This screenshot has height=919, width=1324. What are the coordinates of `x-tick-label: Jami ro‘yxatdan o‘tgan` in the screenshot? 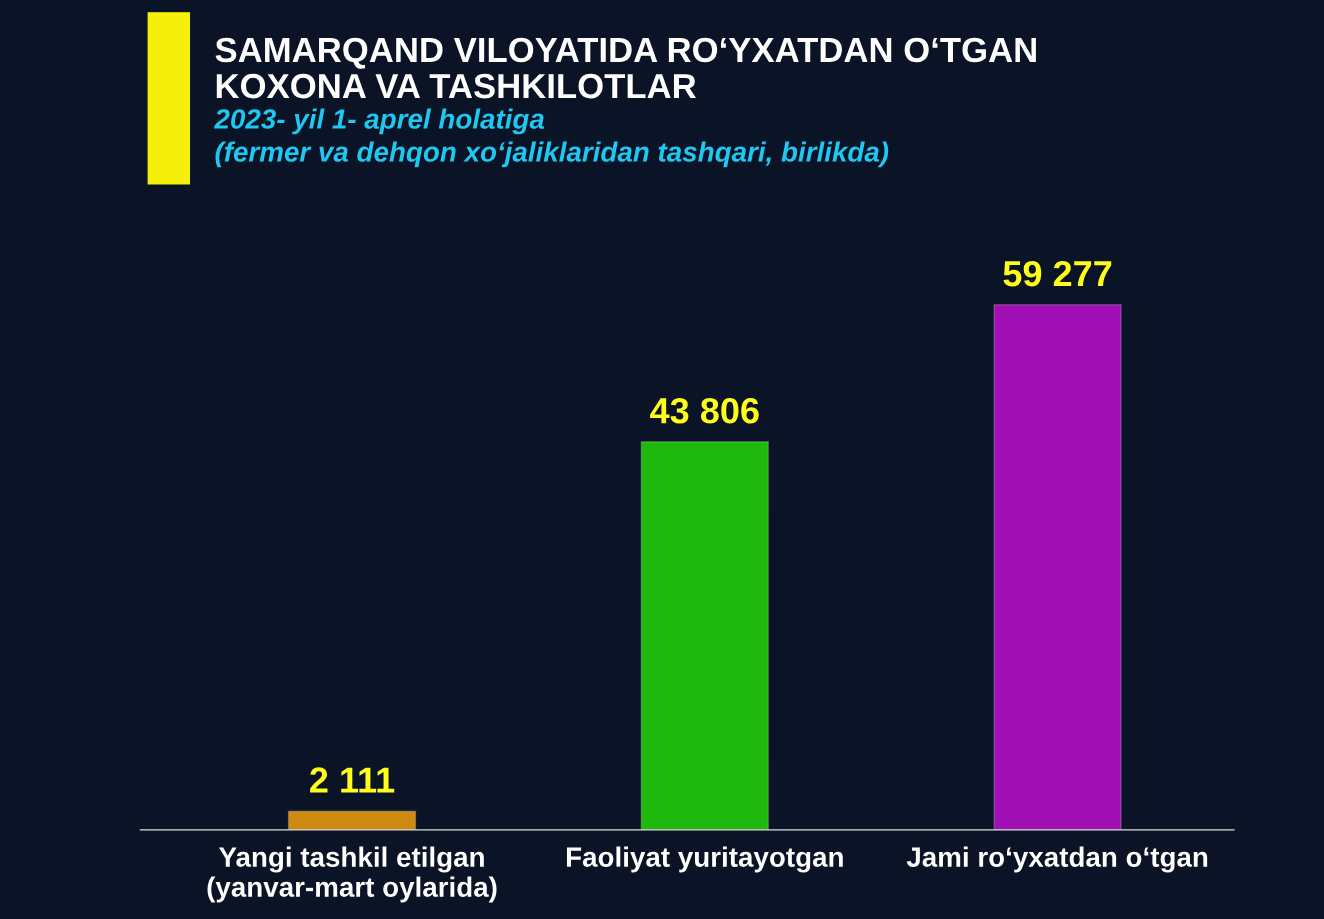 It's located at (1057, 859).